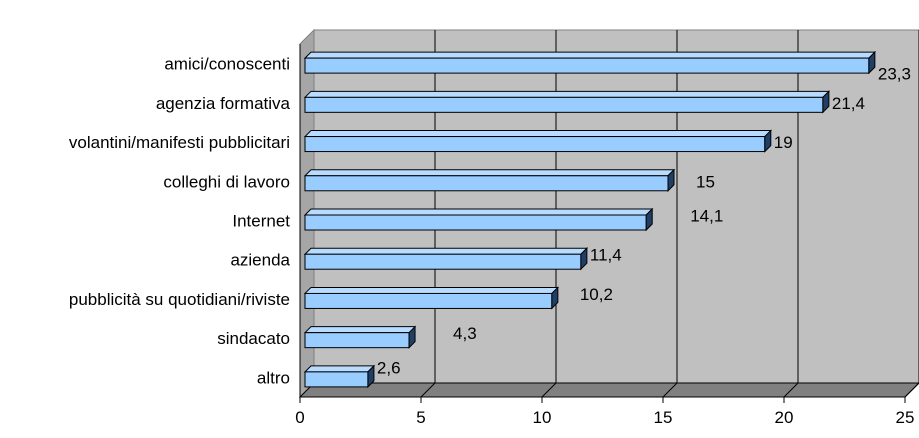 The height and width of the screenshot is (438, 919). I want to click on data-label: 21,4, so click(848, 103).